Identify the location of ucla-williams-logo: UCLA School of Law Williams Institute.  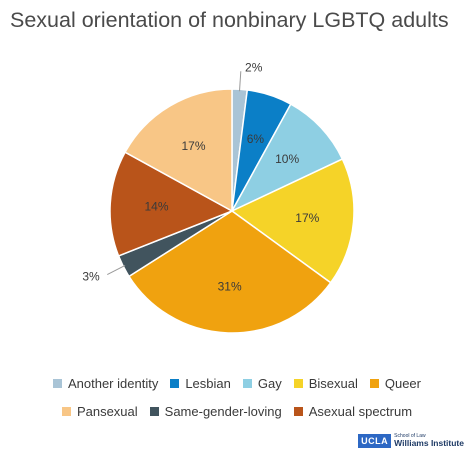
(411, 441).